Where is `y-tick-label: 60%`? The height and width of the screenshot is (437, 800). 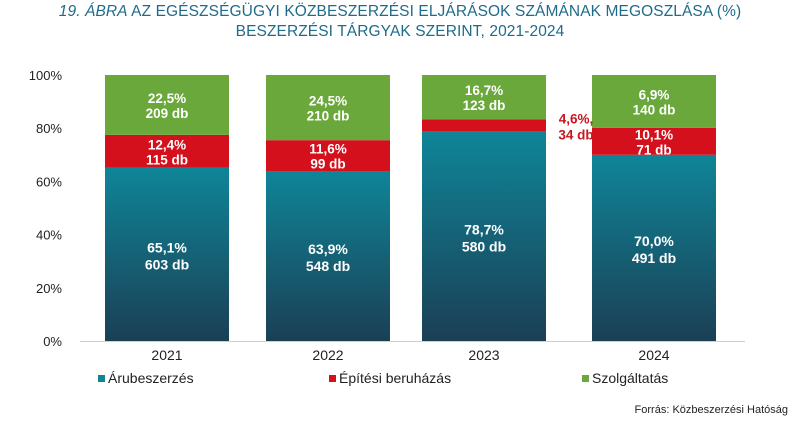 y-tick-label: 60% is located at coordinates (49, 181).